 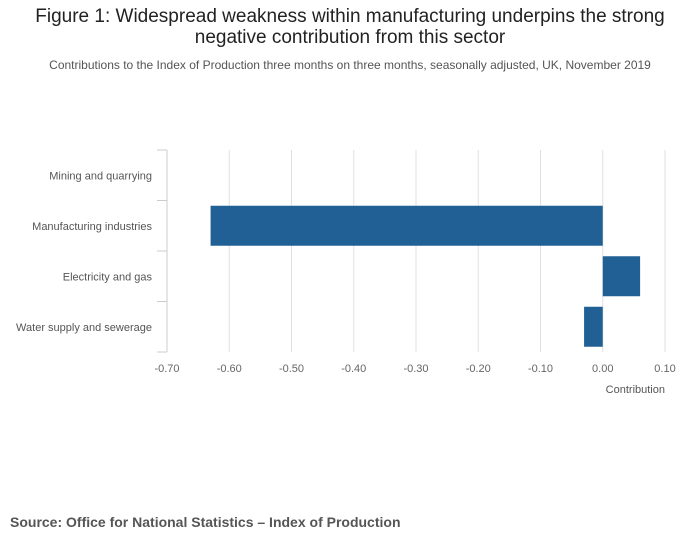 What do you see at coordinates (291, 369) in the screenshot?
I see `x-tick-label: -0.50` at bounding box center [291, 369].